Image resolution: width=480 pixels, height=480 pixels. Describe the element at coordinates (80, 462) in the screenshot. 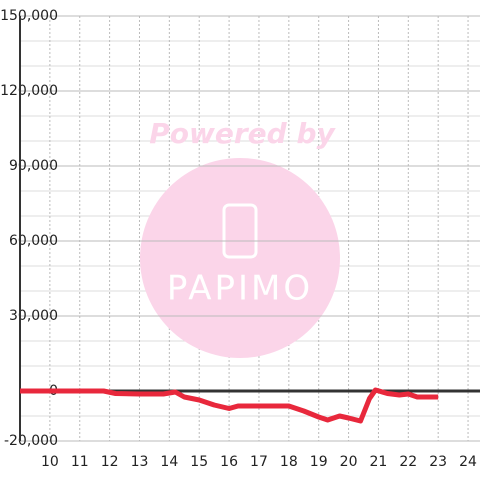

I see `x-tick-label: 11` at that location.